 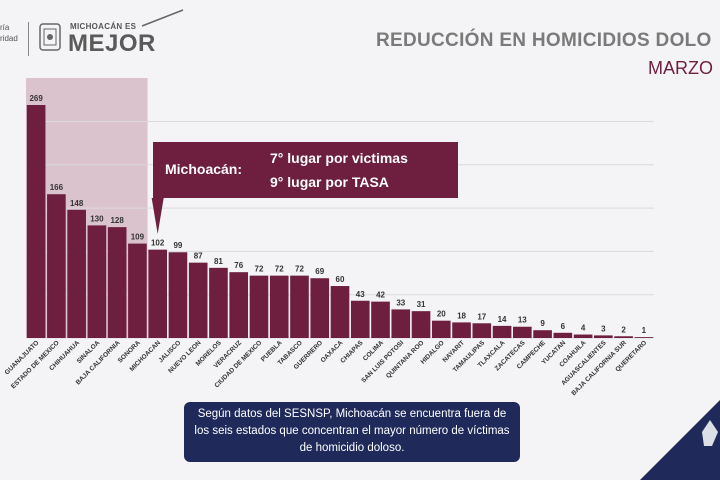 I want to click on brand-logo: MEJOR, so click(x=112, y=43).